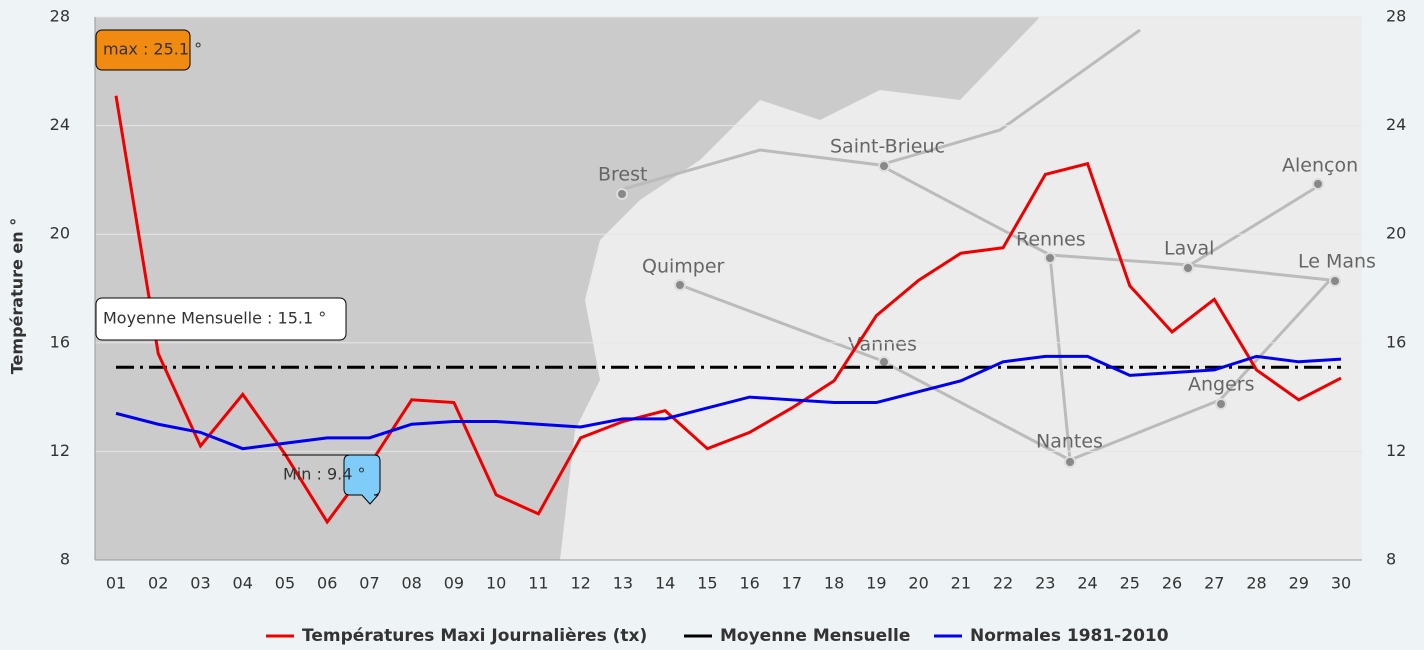  Describe the element at coordinates (496, 583) in the screenshot. I see `x-tick-label: 10` at that location.